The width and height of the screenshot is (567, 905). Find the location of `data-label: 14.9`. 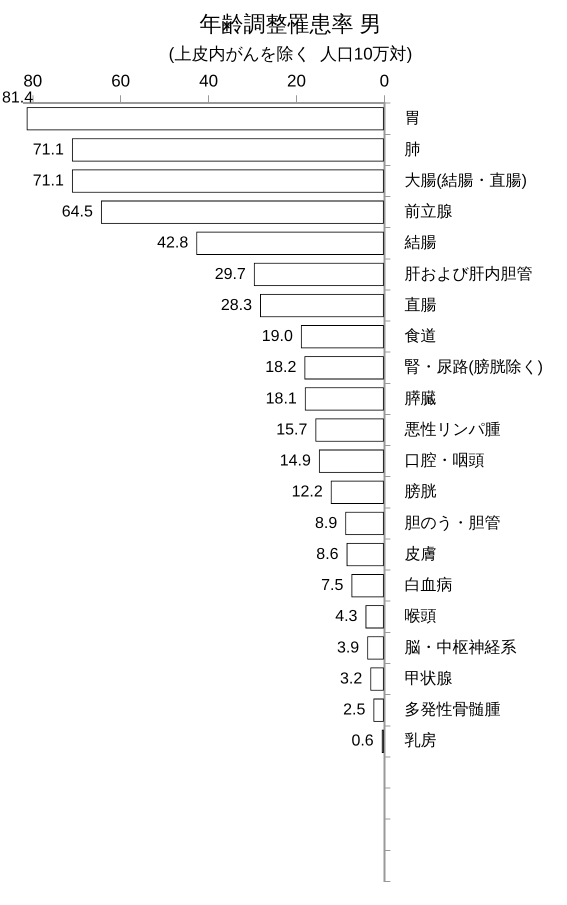

data-label: 14.9 is located at coordinates (295, 461).